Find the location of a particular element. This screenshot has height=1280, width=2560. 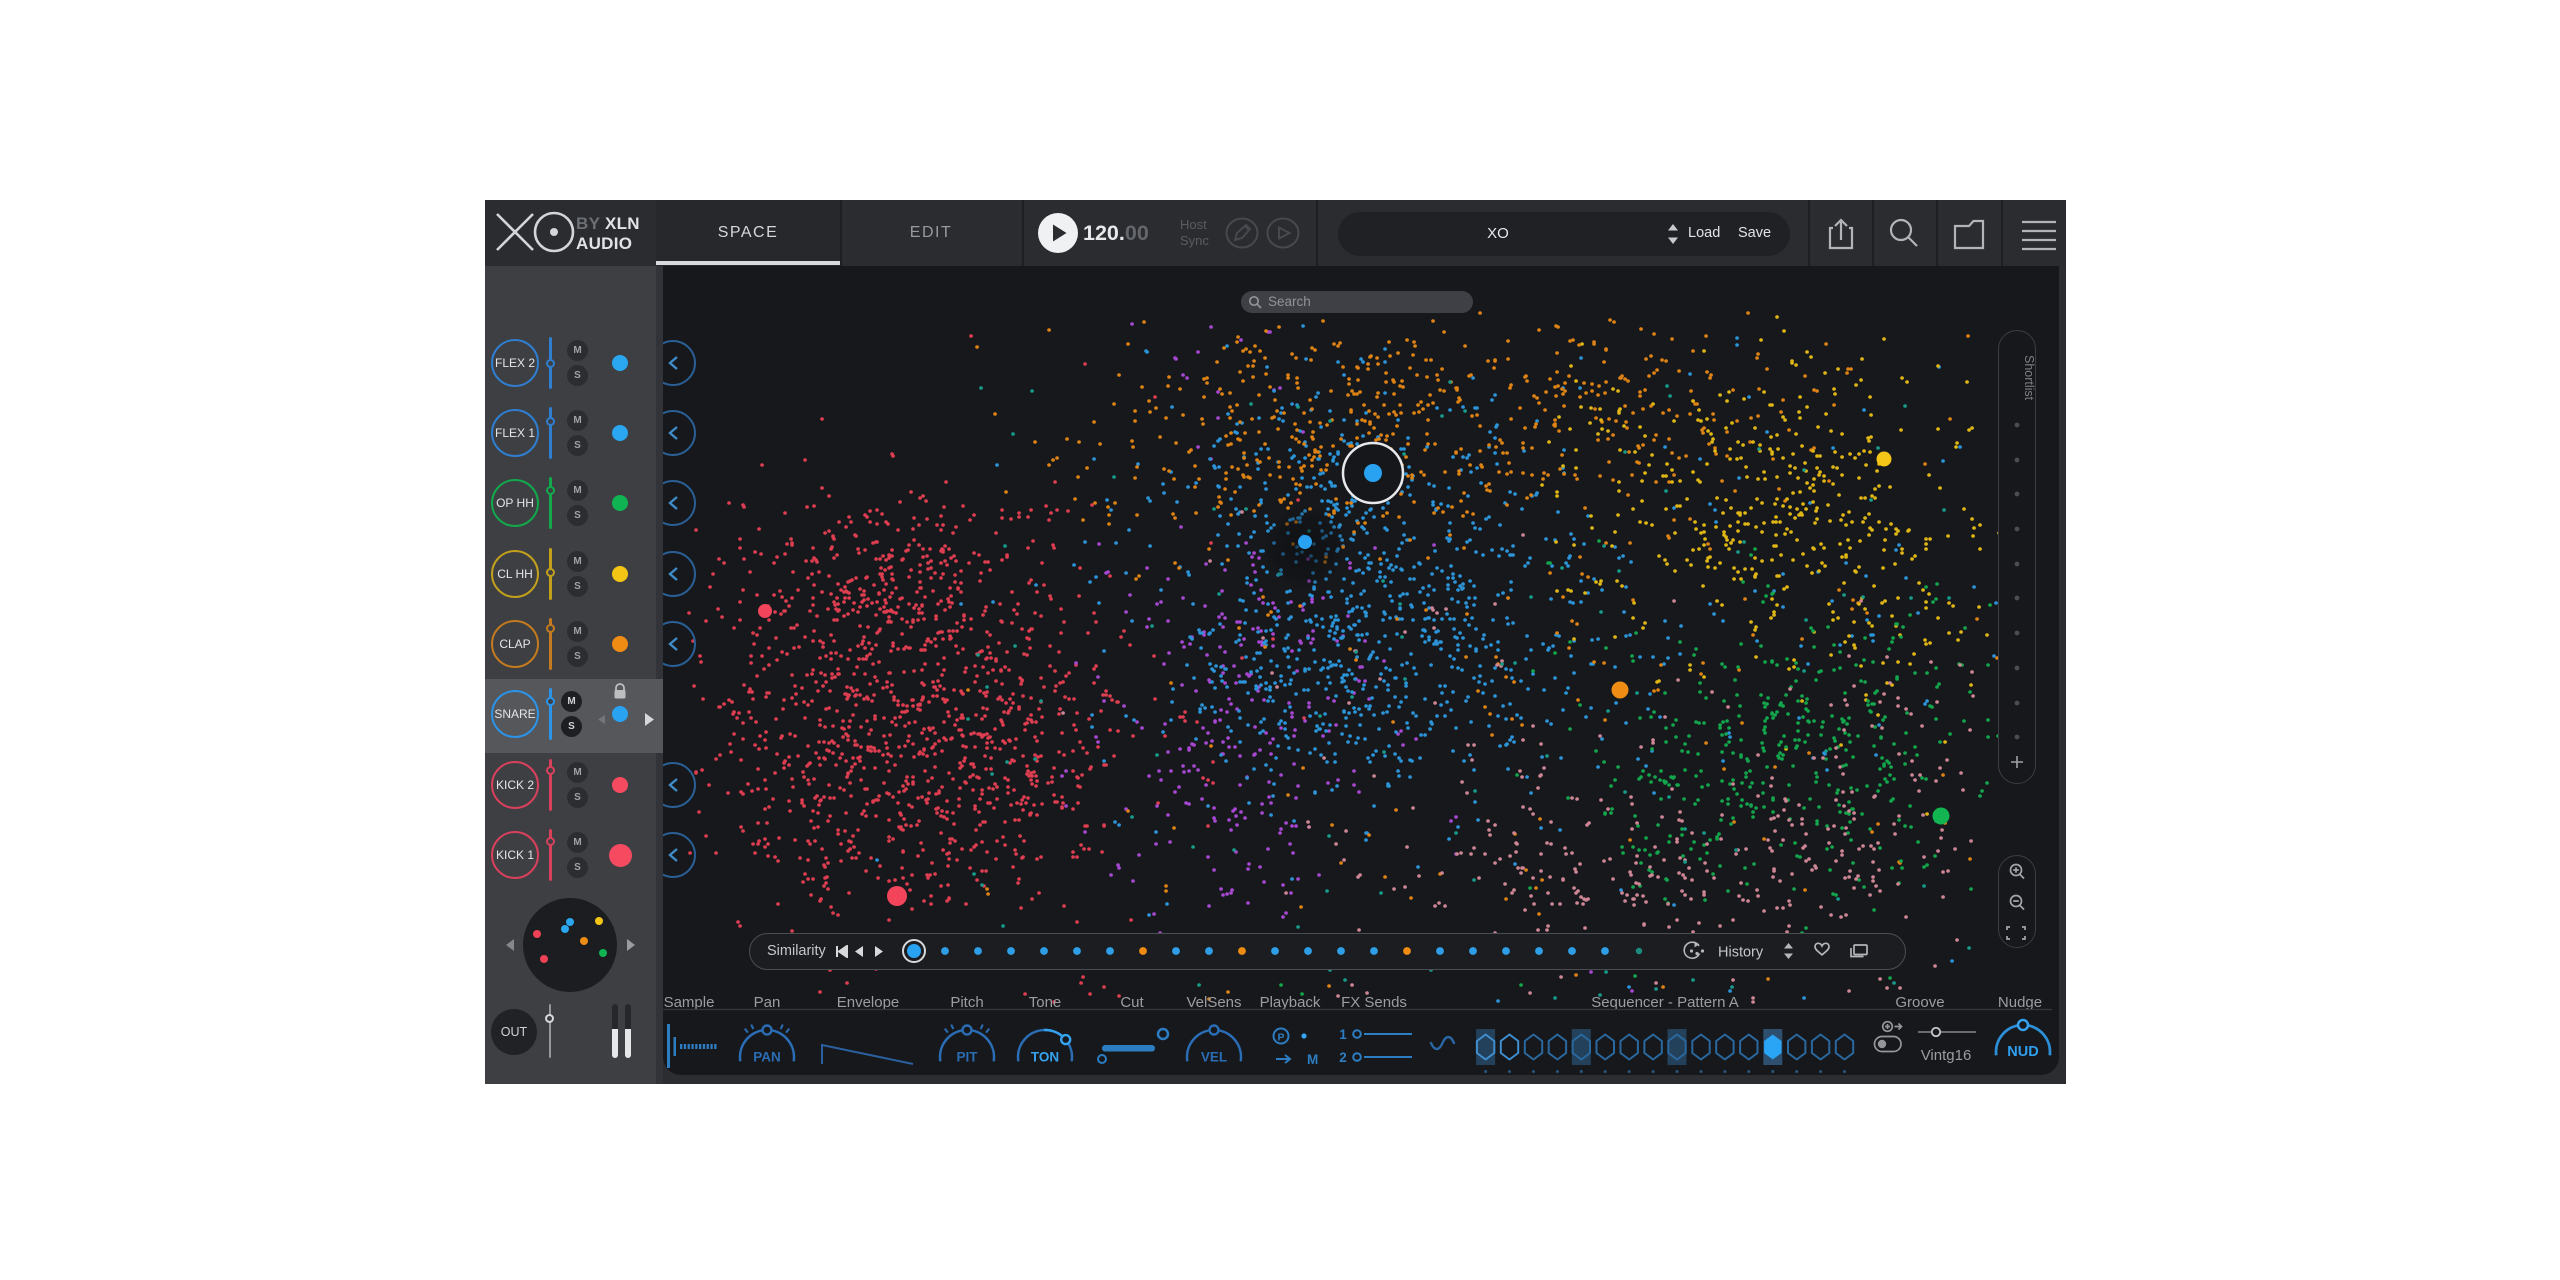

svg-text: AUDIO is located at coordinates (604, 243).